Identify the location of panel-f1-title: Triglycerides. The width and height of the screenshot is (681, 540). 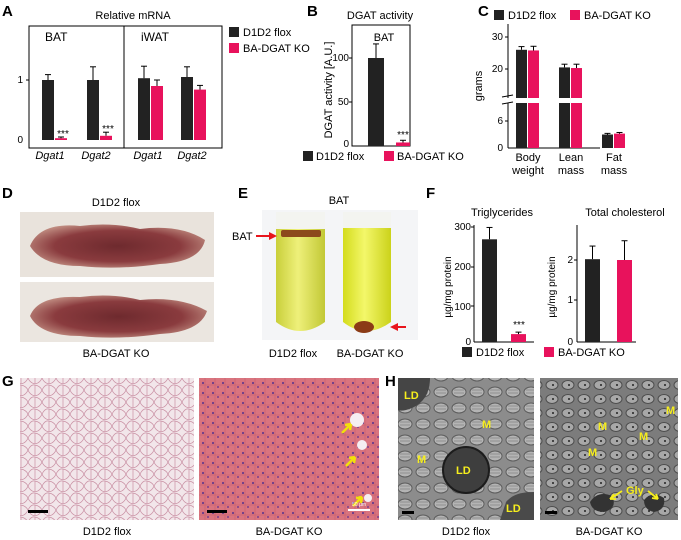
(502, 213).